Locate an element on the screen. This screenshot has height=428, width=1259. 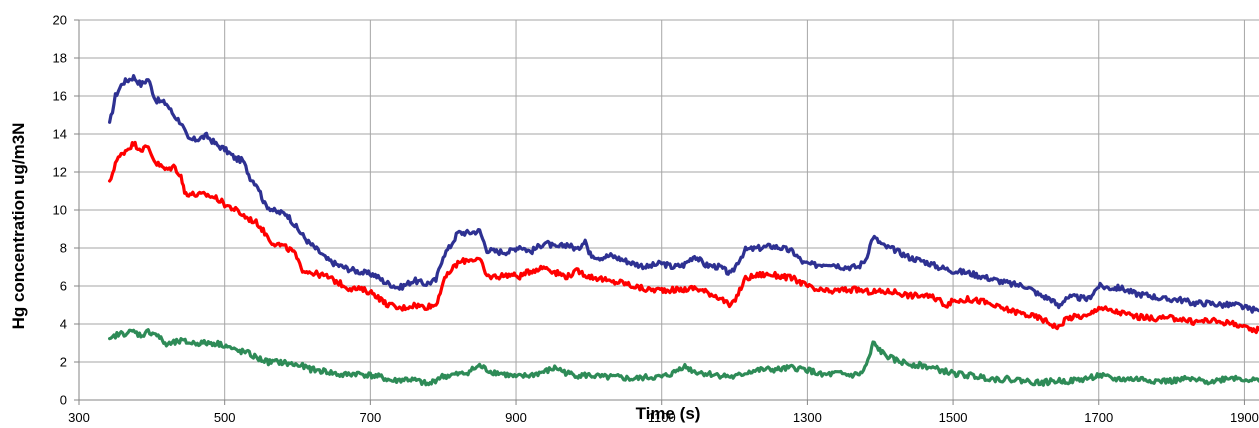
y-tick-label: 14 is located at coordinates (60, 134).